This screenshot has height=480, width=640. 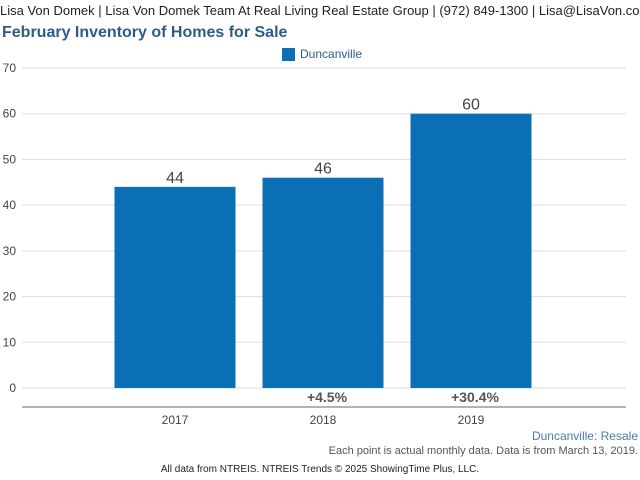 What do you see at coordinates (288, 54) in the screenshot?
I see `legend-swatch` at bounding box center [288, 54].